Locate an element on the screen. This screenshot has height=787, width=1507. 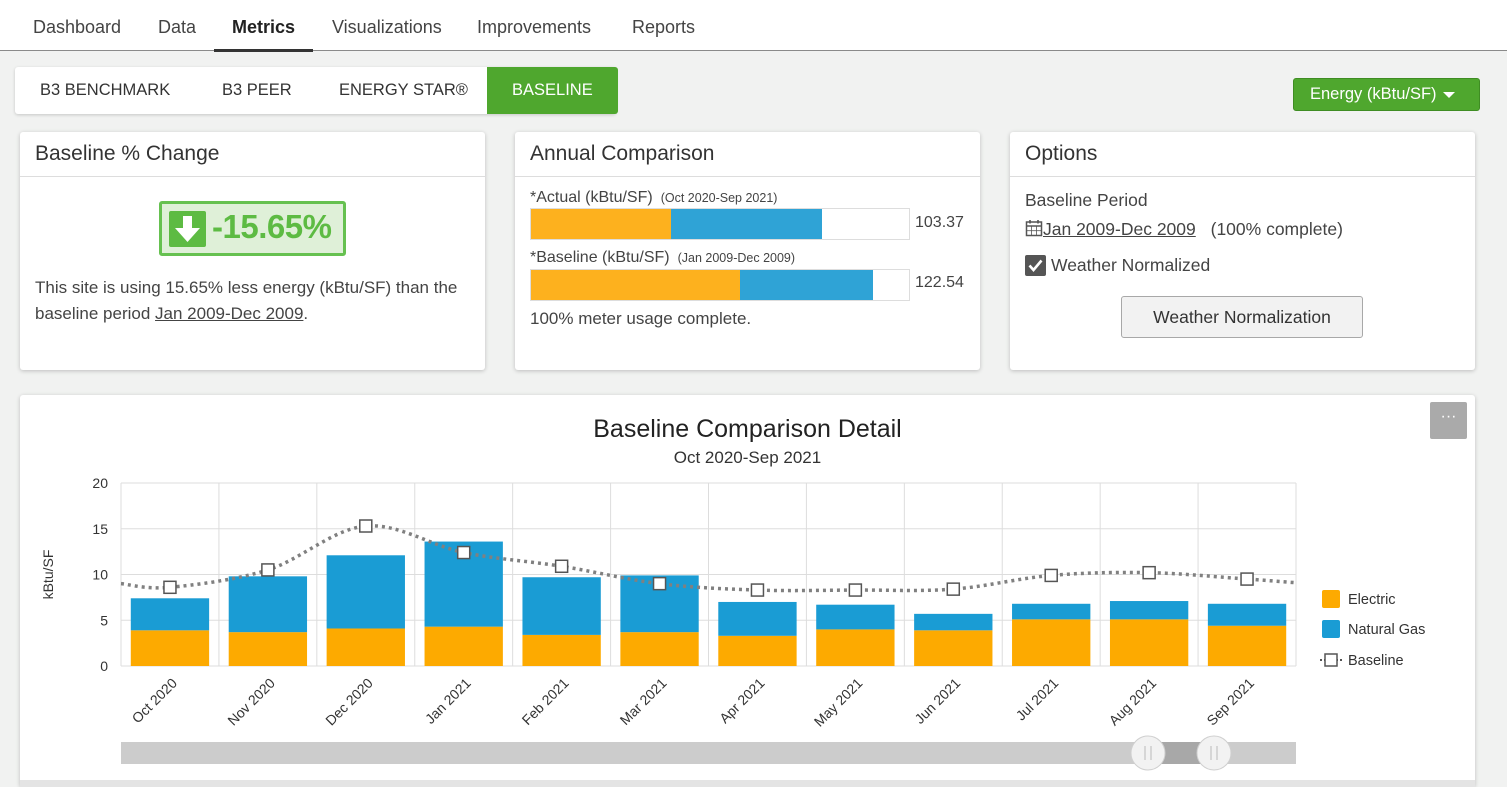
actual-label-text: *Actual (kBtu/SF) is located at coordinates (591, 197).